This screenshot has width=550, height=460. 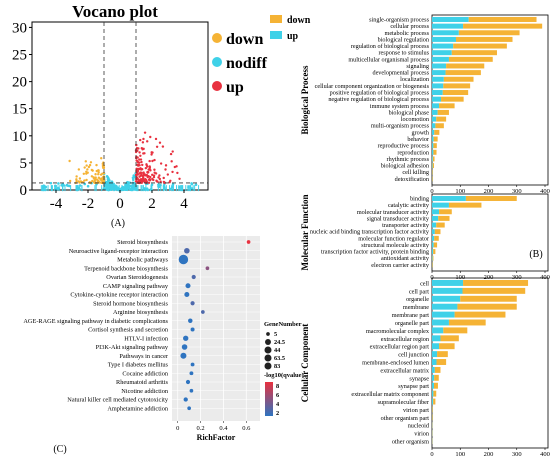 What do you see at coordinates (118, 223) in the screenshot?
I see `panel-label-a: (A)` at bounding box center [118, 223].